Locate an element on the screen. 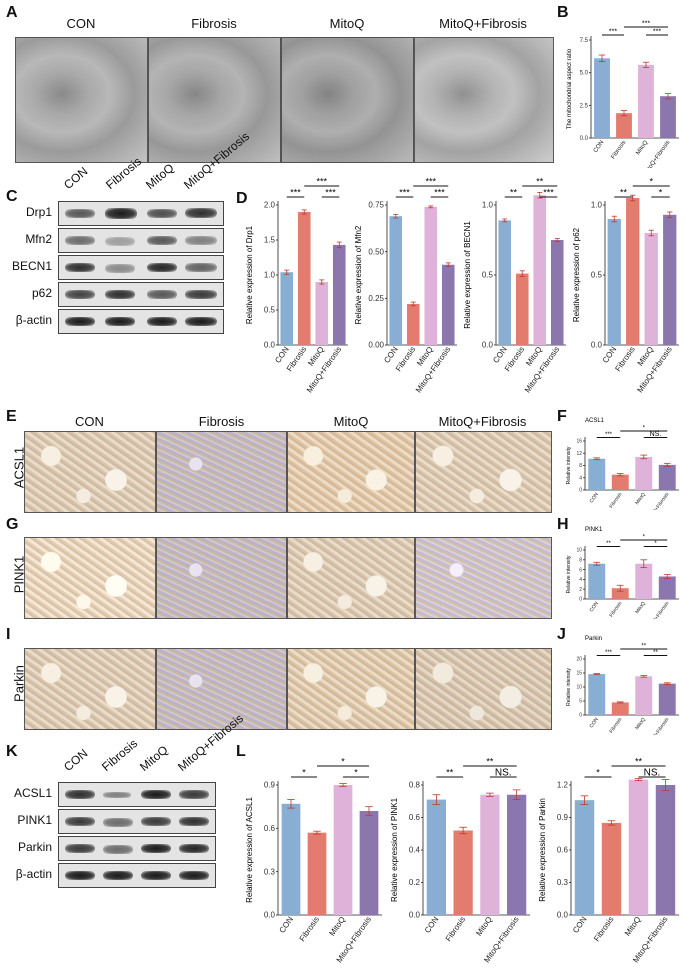  wb-c-blot-beta-actin is located at coordinates (141, 321).